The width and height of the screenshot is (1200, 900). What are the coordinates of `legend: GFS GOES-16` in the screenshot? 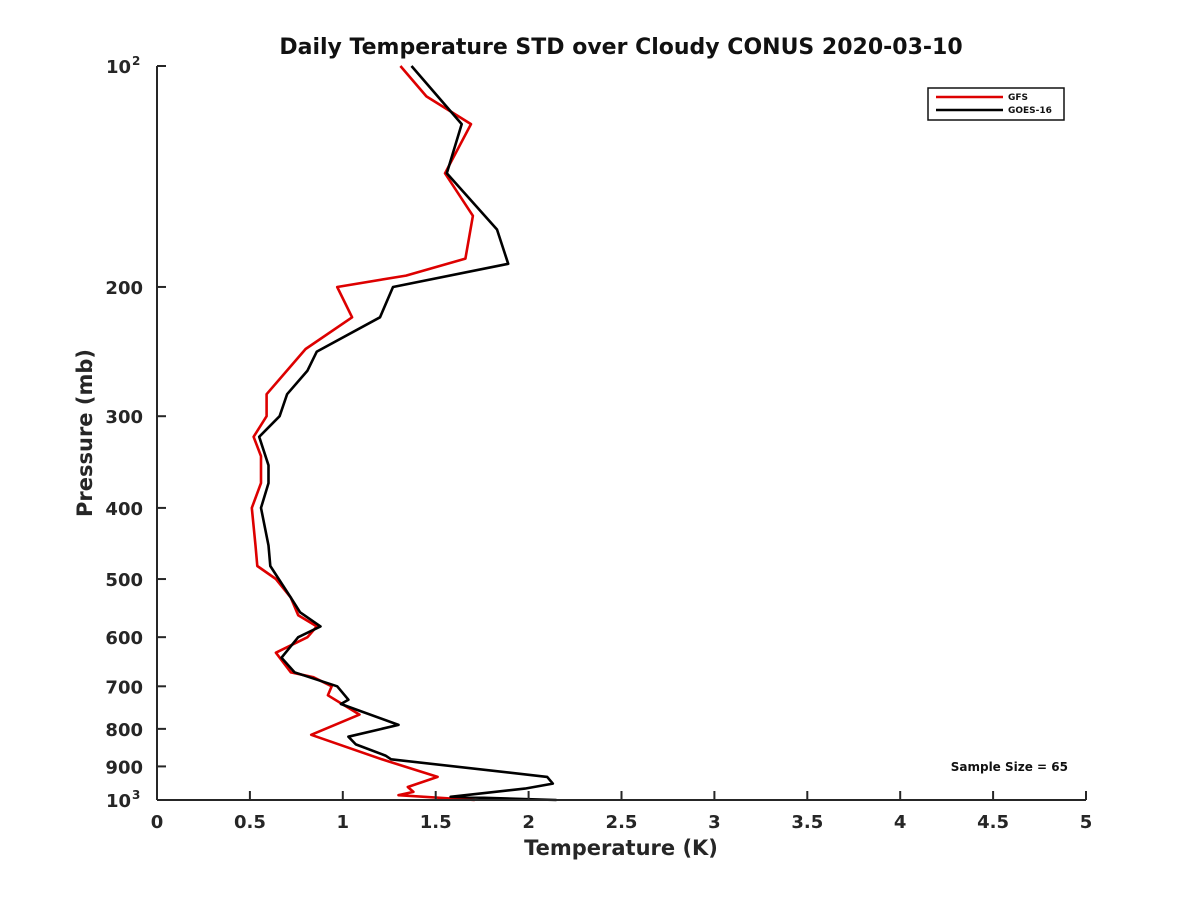 It's located at (996, 104).